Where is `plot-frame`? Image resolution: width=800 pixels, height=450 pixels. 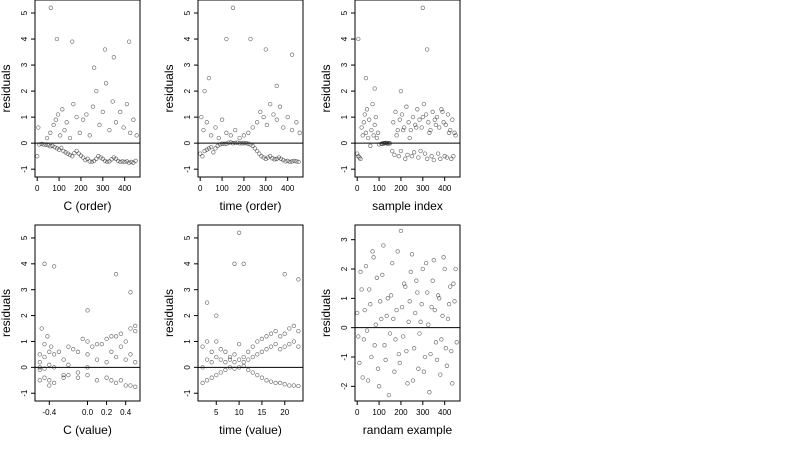 plot-frame is located at coordinates (407, 313).